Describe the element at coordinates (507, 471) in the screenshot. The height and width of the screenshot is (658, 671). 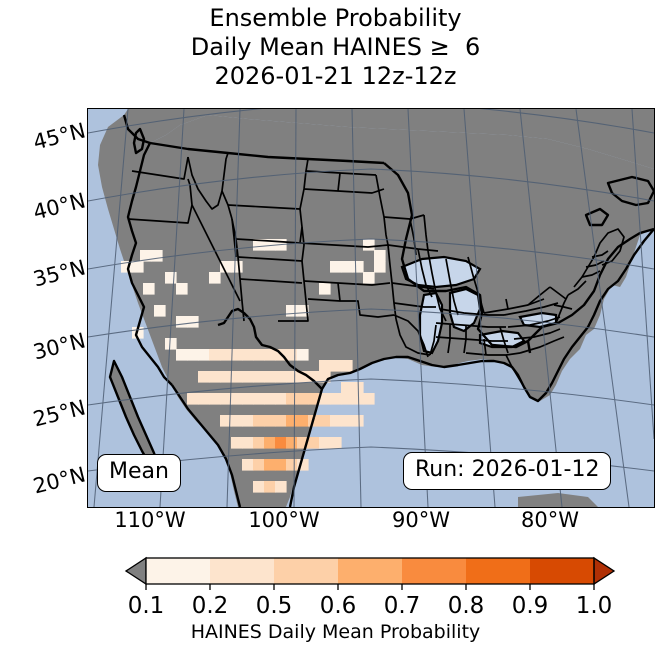
I see `badge-run: Run: 2026-01-12` at that location.